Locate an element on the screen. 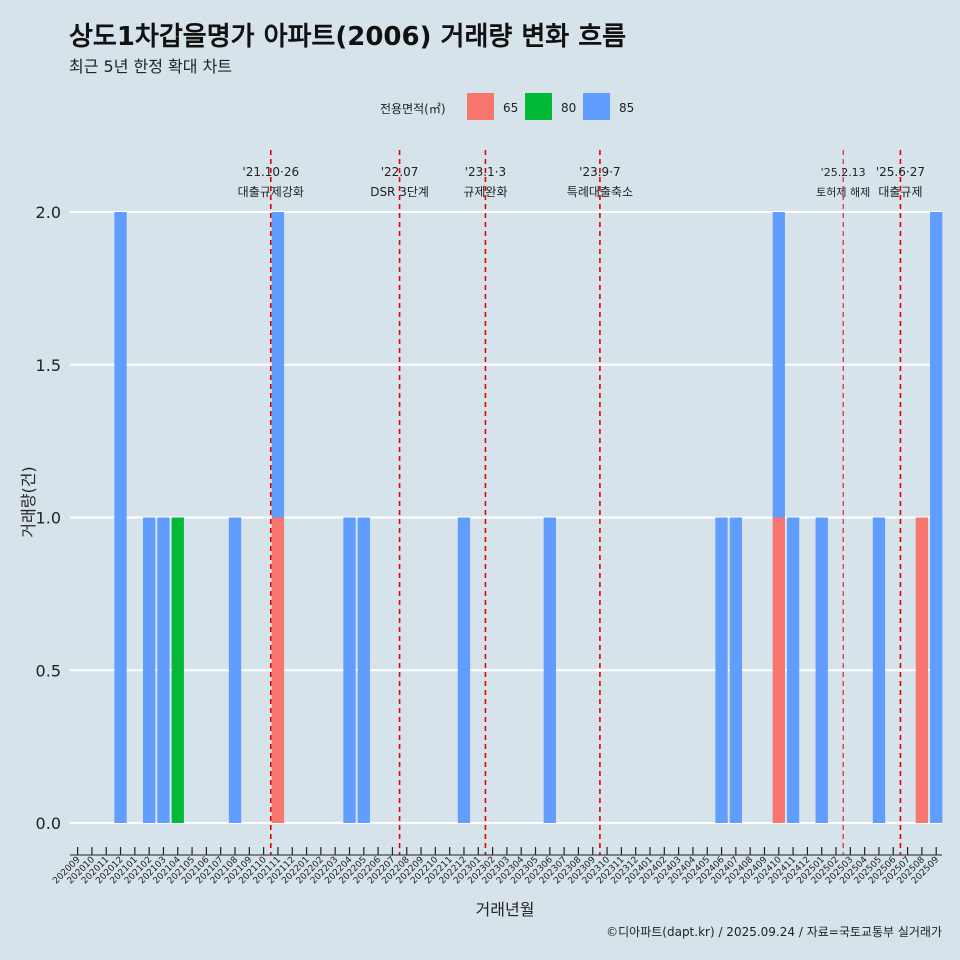 This screenshot has height=960, width=960. y-tick-label: 1.0 is located at coordinates (48, 518).